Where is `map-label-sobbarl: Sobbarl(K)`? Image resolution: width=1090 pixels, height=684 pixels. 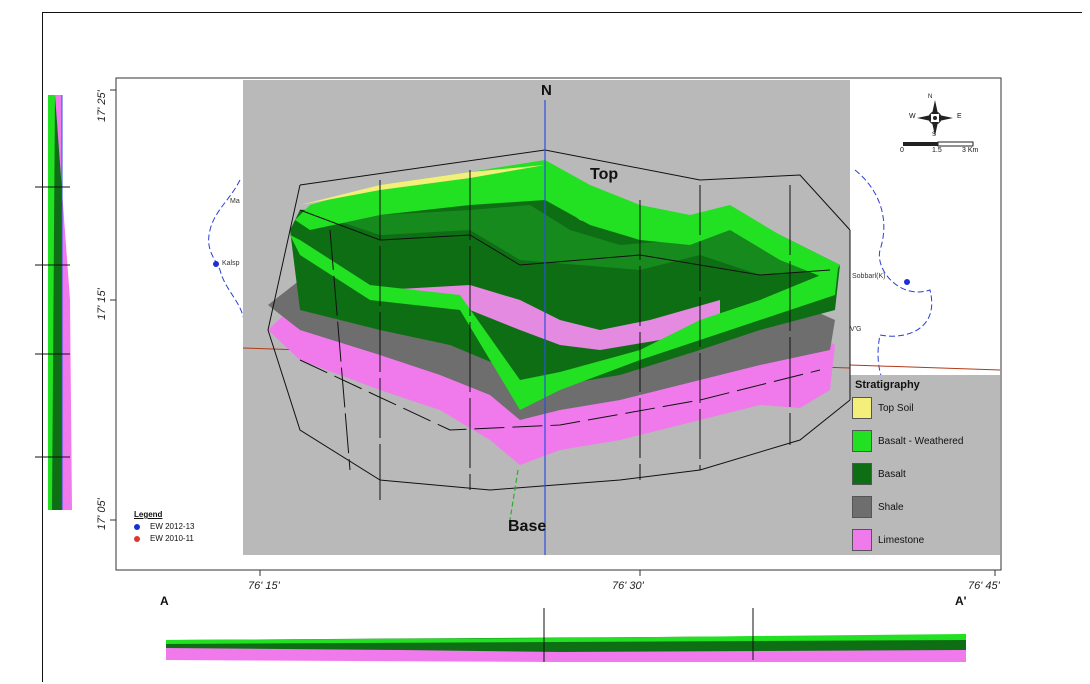 map-label-sobbarl: Sobbarl(K) is located at coordinates (869, 276).